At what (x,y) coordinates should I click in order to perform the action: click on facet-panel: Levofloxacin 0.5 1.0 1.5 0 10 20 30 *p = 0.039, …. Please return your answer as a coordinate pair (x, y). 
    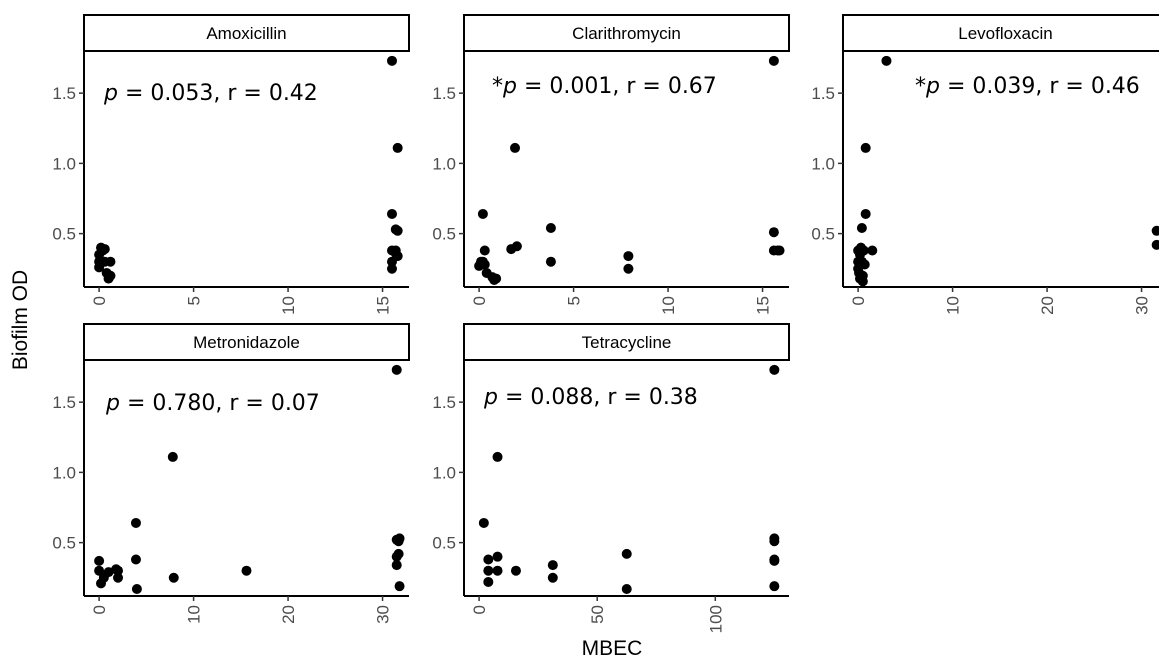
    Looking at the image, I should click on (985, 164).